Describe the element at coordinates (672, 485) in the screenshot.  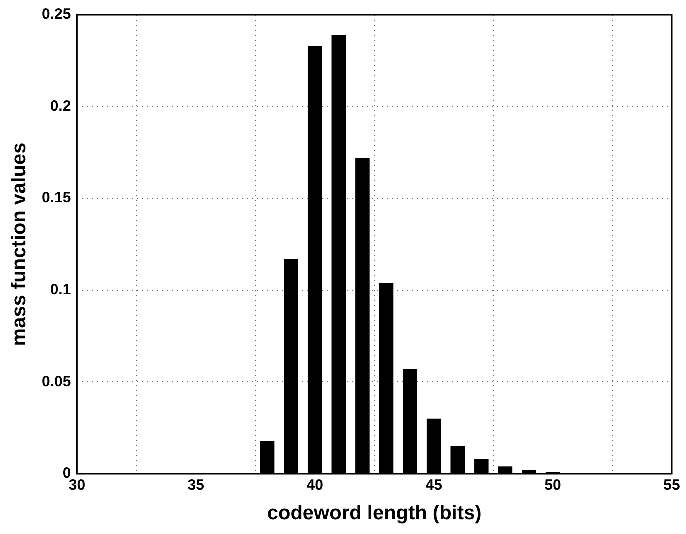
I see `x-tick-label: 55` at that location.